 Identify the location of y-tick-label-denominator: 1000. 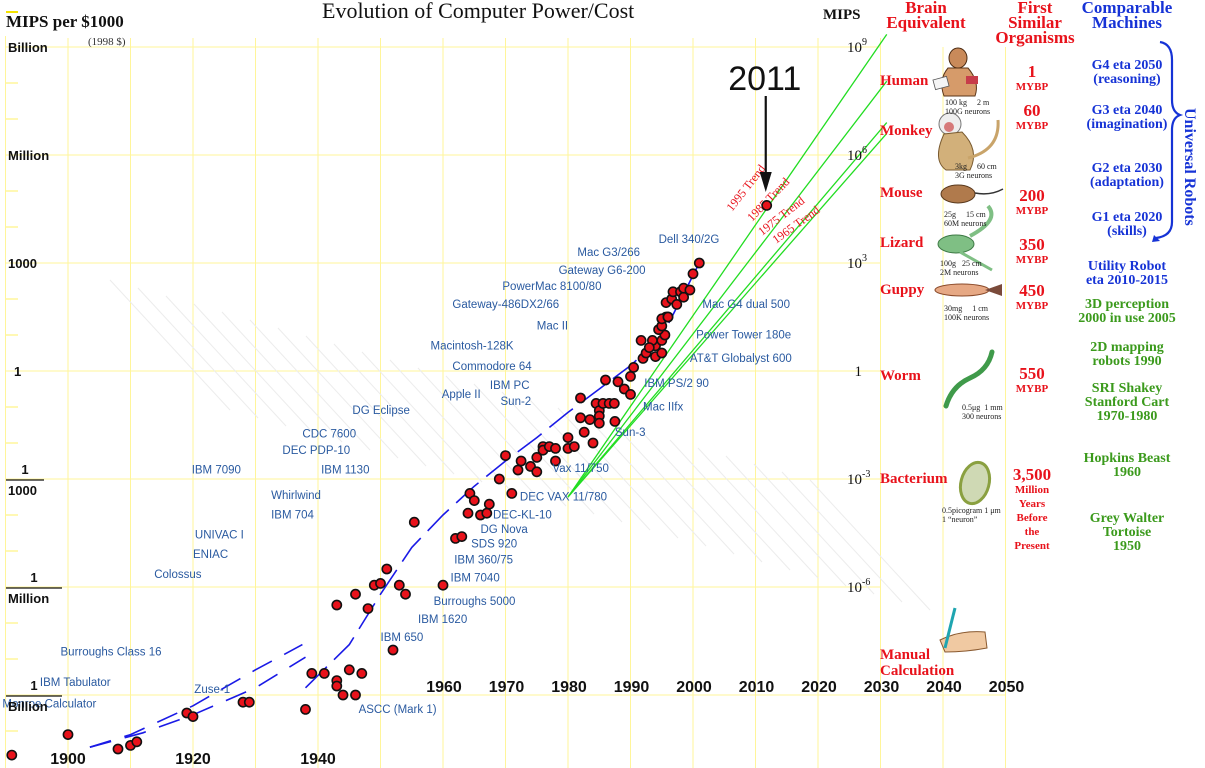
(22, 490).